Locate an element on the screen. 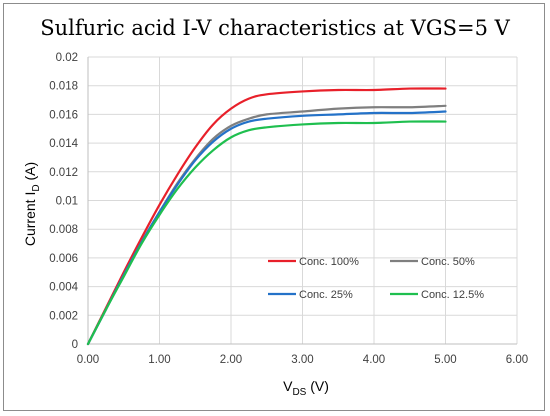 The width and height of the screenshot is (550, 416). y-axis-label: Current ID (A) is located at coordinates (32, 204).